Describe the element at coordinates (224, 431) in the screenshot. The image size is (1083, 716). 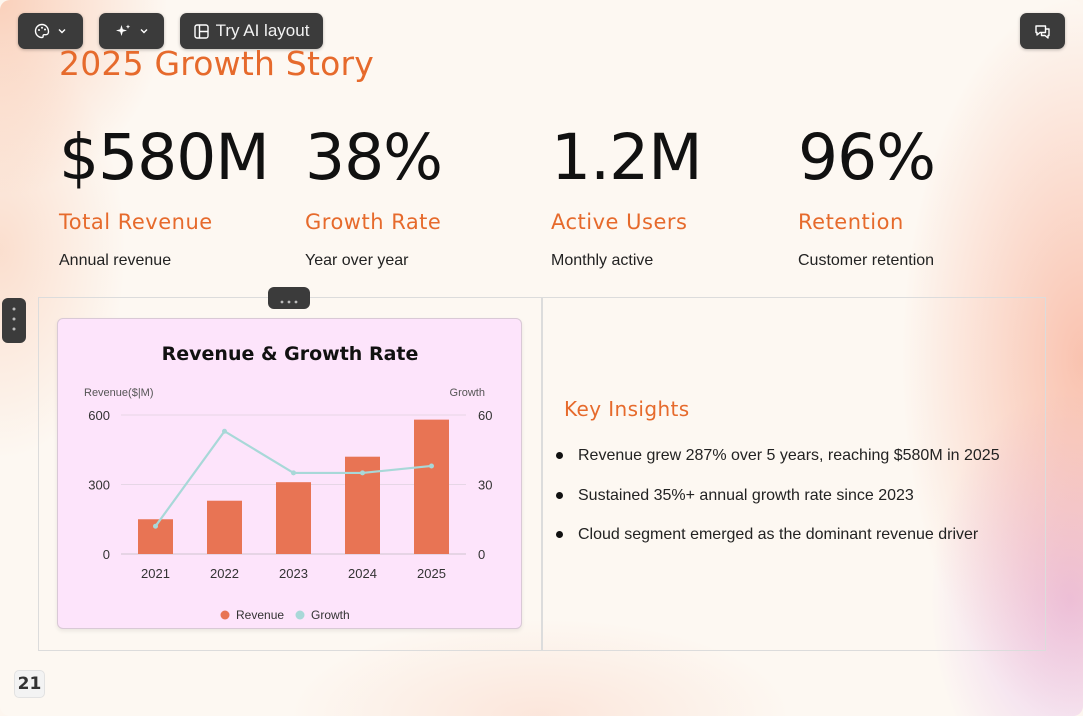
I see `growth-point-2022` at that location.